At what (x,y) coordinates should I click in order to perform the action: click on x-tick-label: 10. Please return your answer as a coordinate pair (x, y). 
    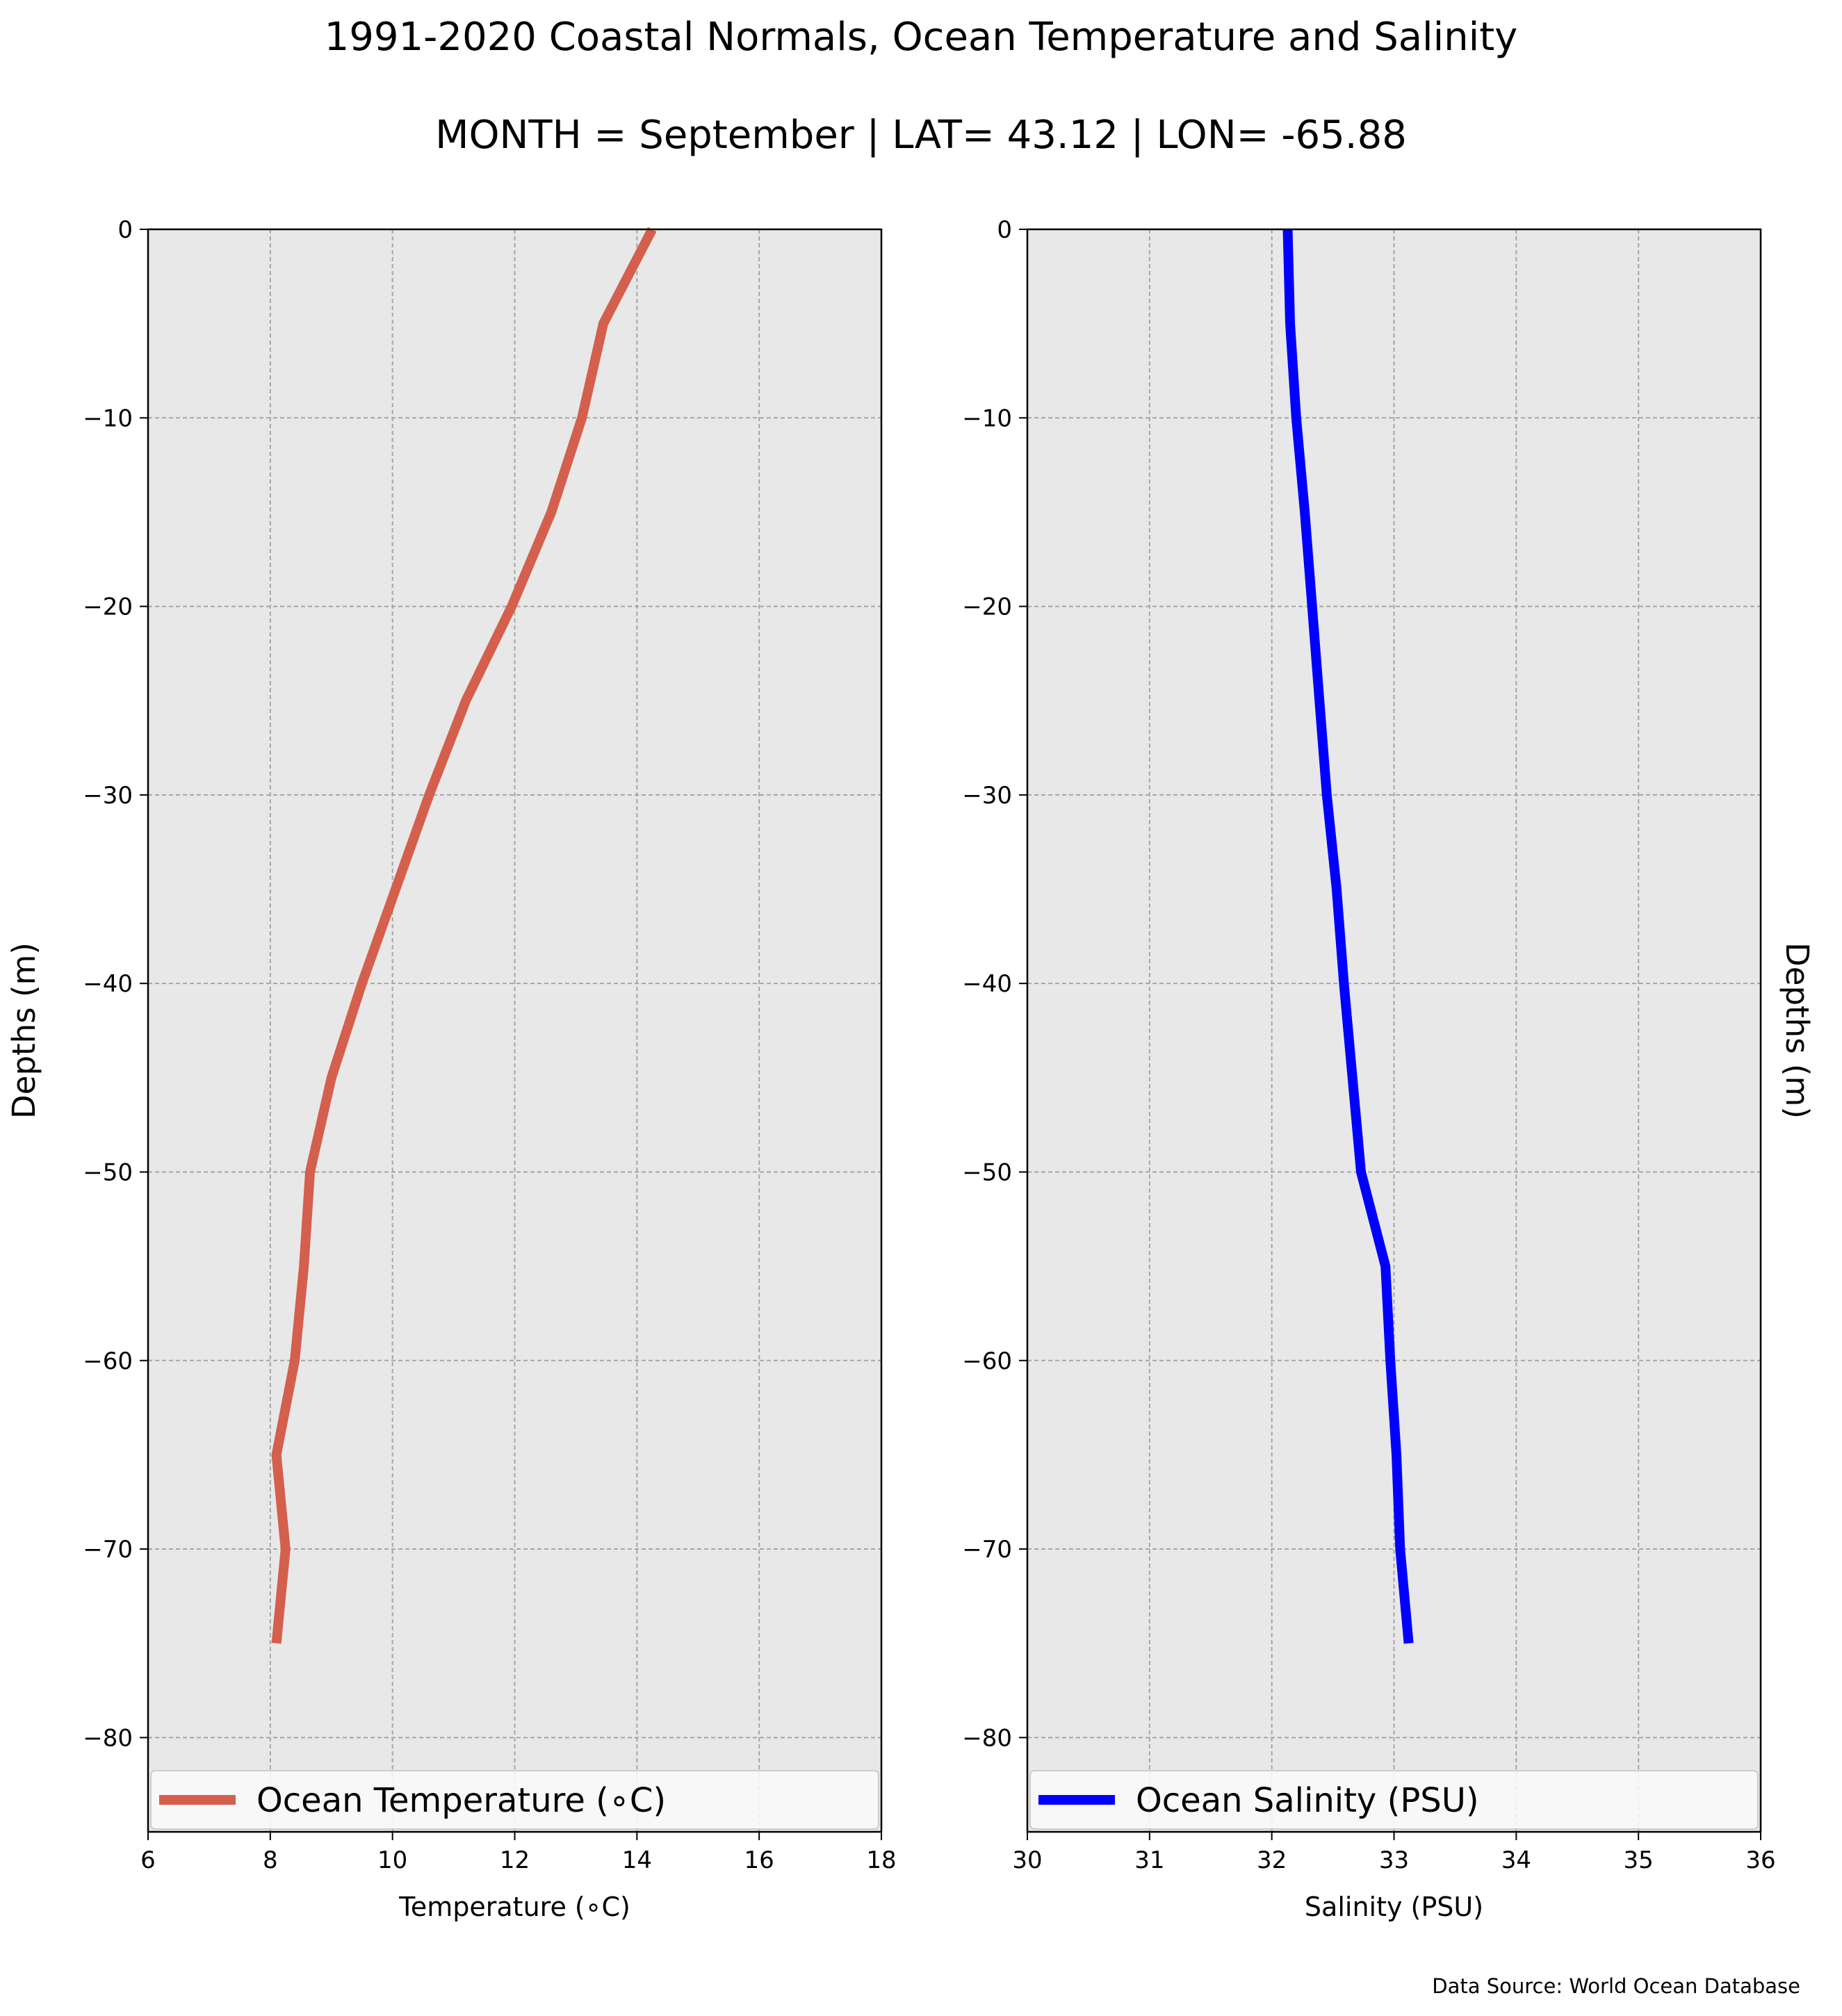
    Looking at the image, I should click on (392, 1860).